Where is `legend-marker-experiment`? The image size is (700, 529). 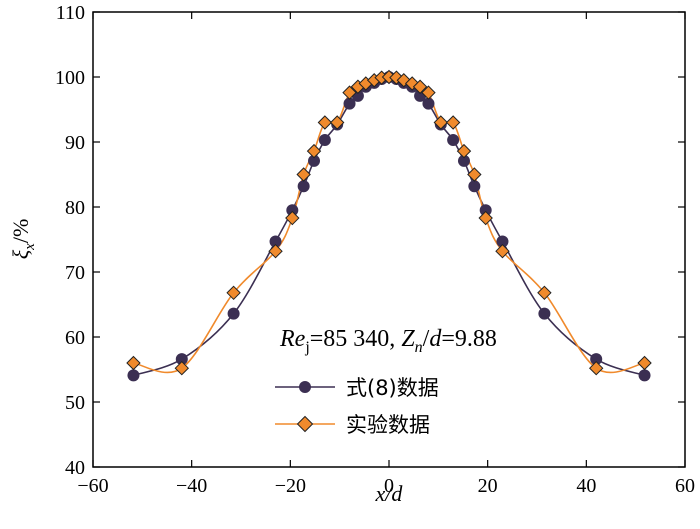 legend-marker-experiment is located at coordinates (305, 424).